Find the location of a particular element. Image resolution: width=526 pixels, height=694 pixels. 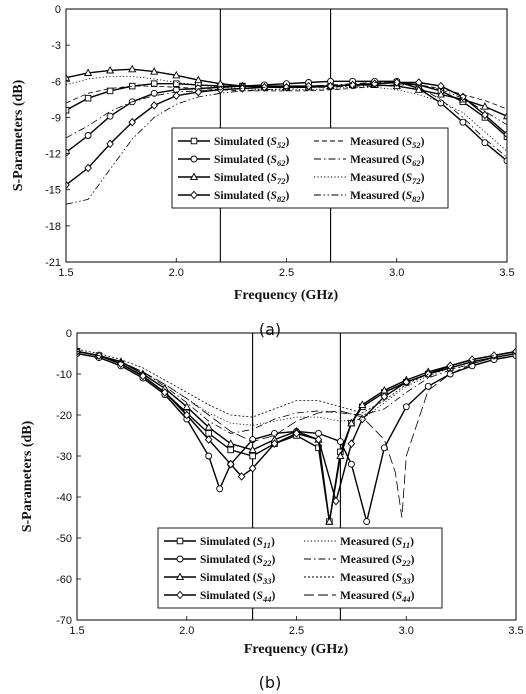

y-tick-label: -70 is located at coordinates (64, 621).